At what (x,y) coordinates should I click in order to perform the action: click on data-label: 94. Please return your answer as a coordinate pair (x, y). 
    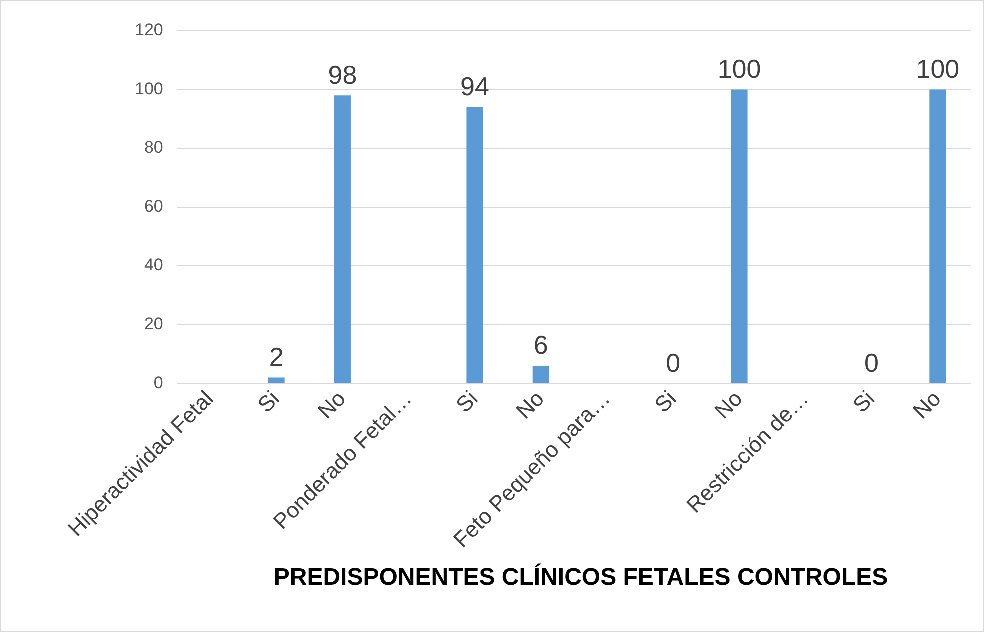
    Looking at the image, I should click on (475, 87).